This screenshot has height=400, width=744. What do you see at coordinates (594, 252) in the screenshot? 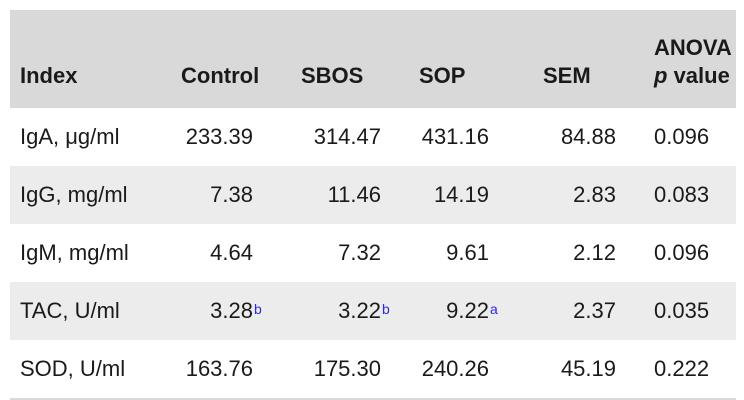
I see `cell-sem: 2.12` at bounding box center [594, 252].